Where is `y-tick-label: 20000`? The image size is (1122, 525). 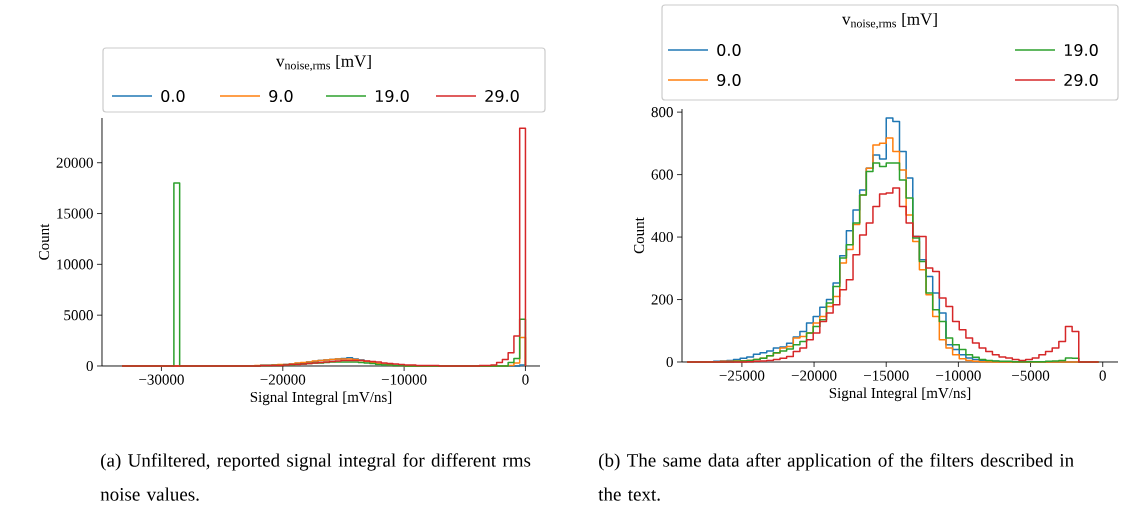
y-tick-label: 20000 is located at coordinates (74, 162).